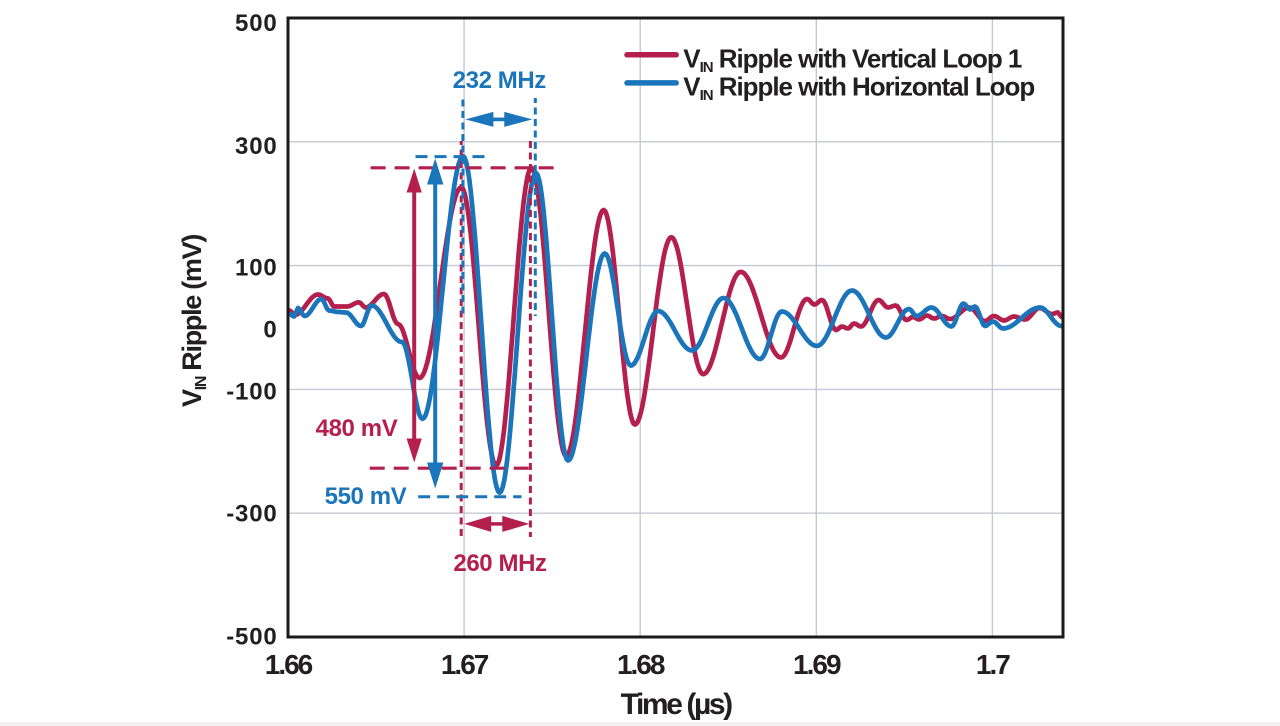 This screenshot has width=1280, height=726. Describe the element at coordinates (256, 146) in the screenshot. I see `svg-text: 300` at that location.